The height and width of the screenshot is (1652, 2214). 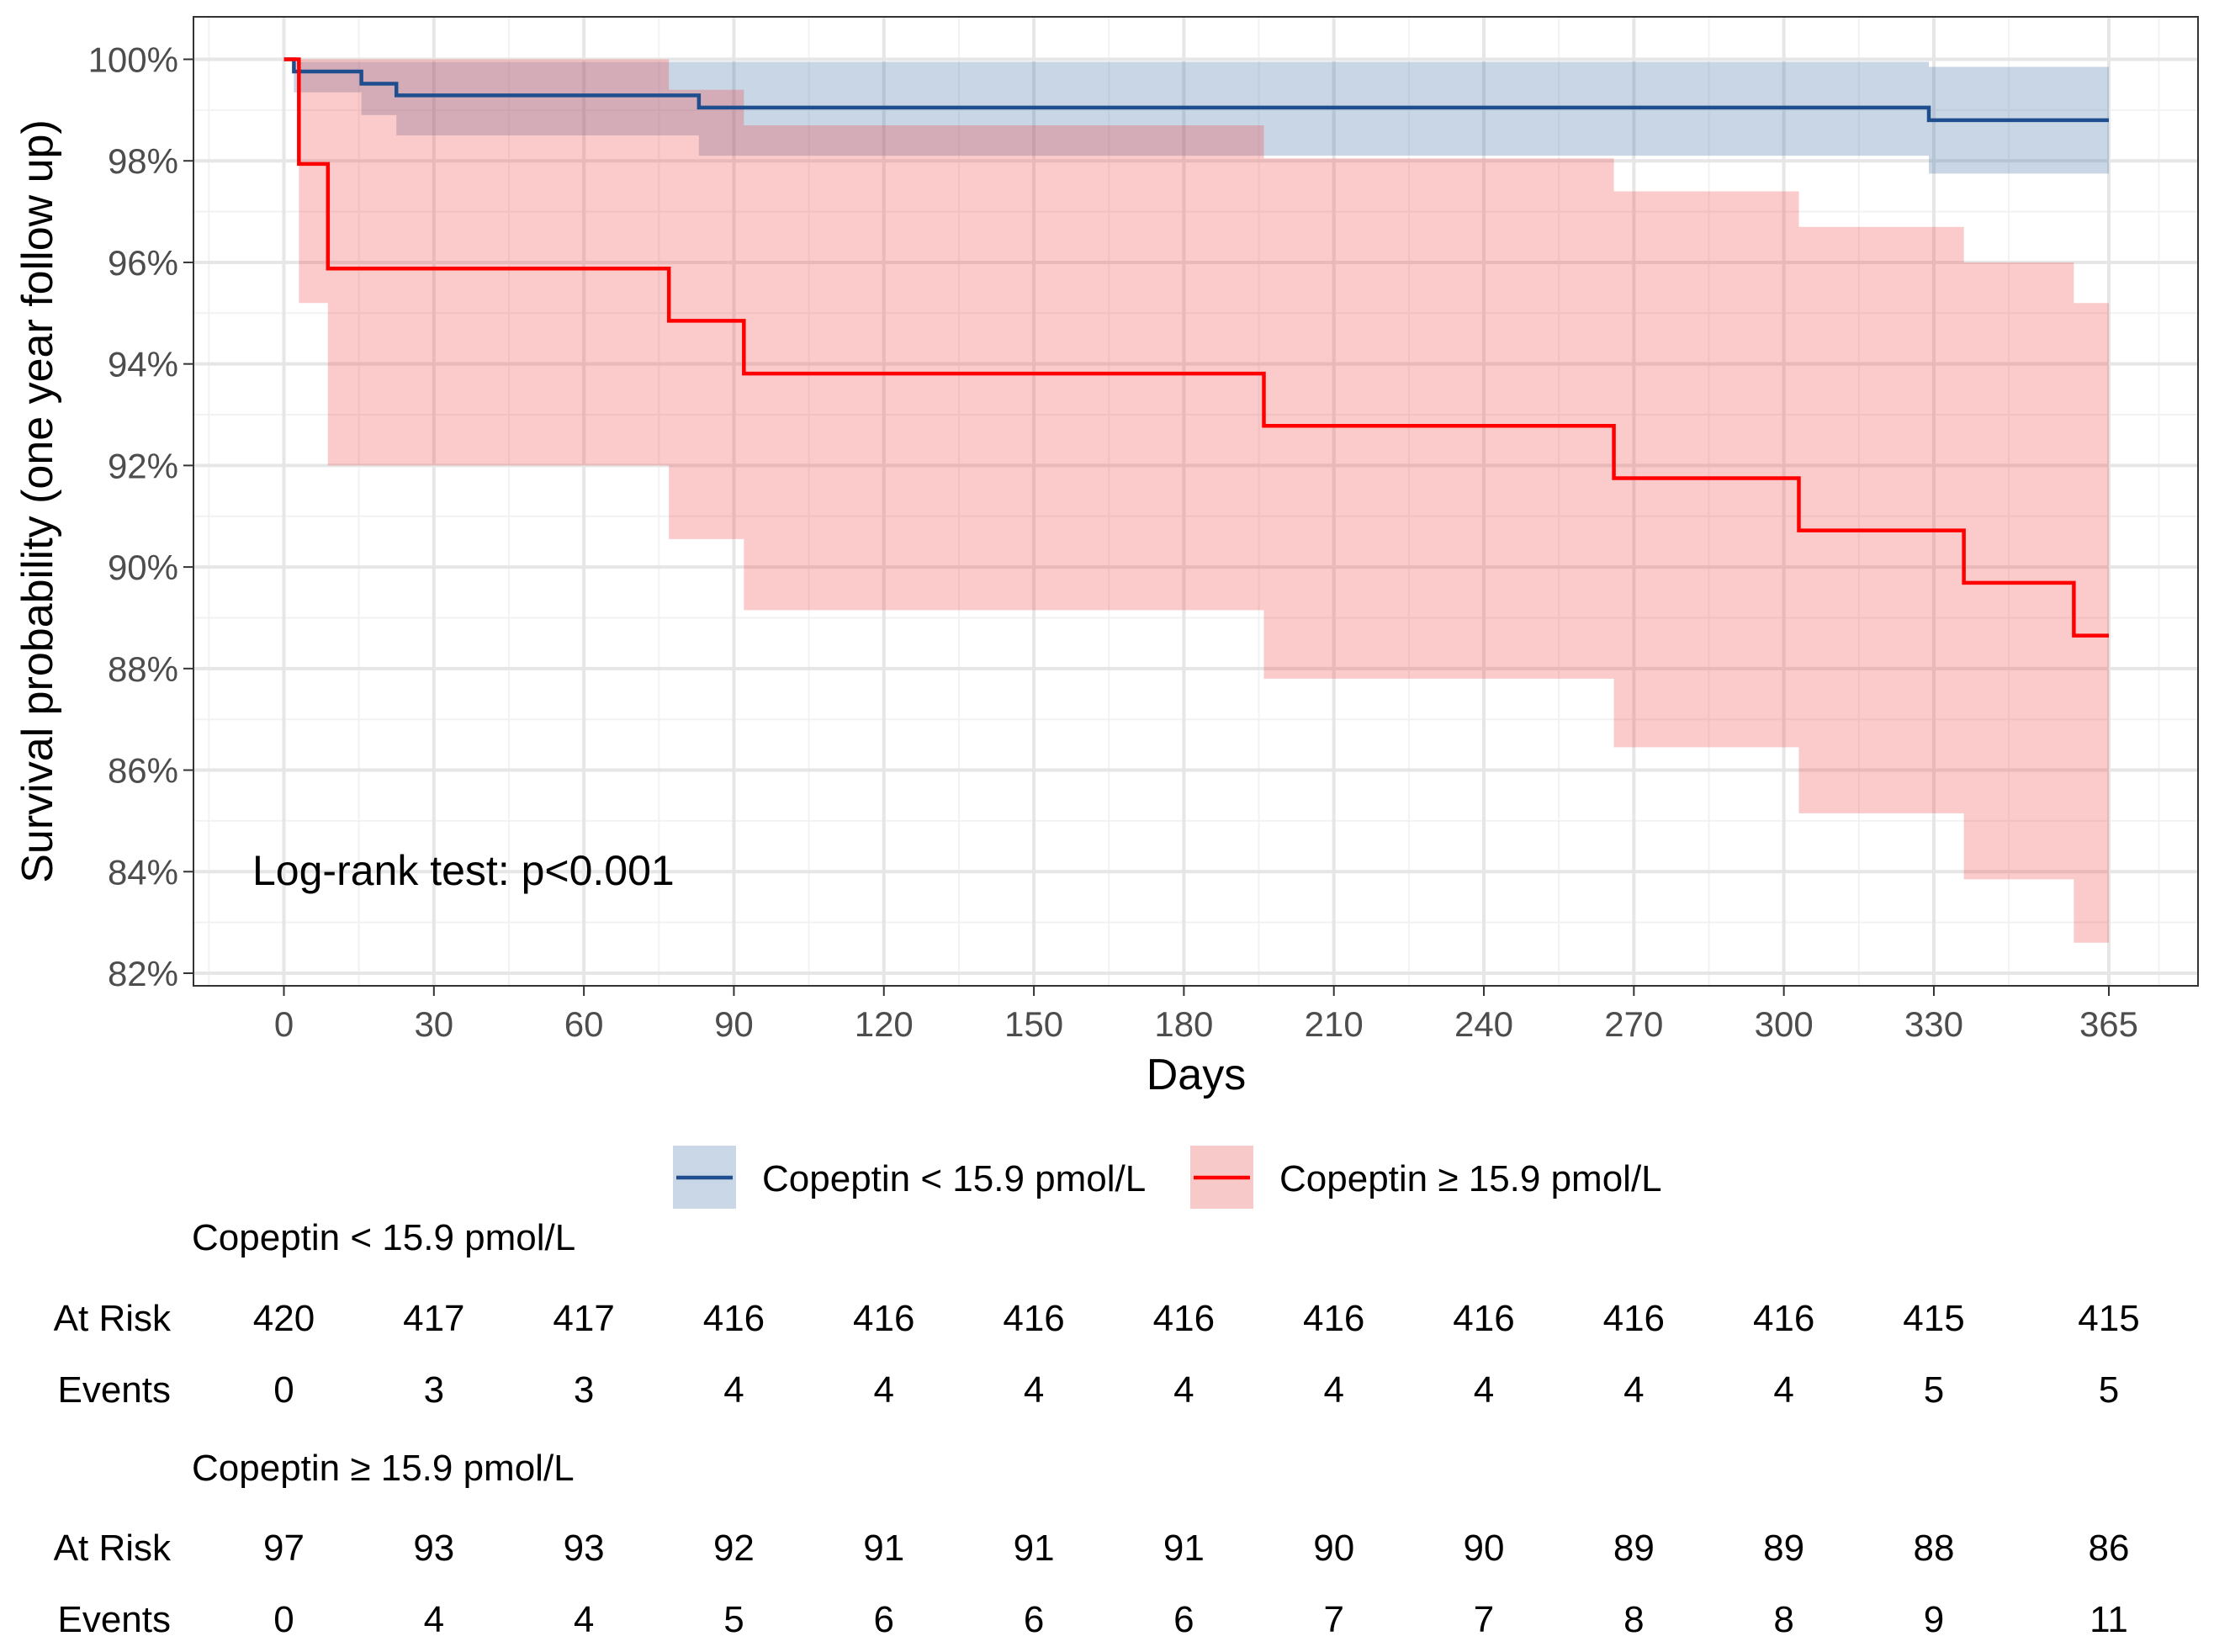 I want to click on x-tick-label: 30, so click(x=434, y=1024).